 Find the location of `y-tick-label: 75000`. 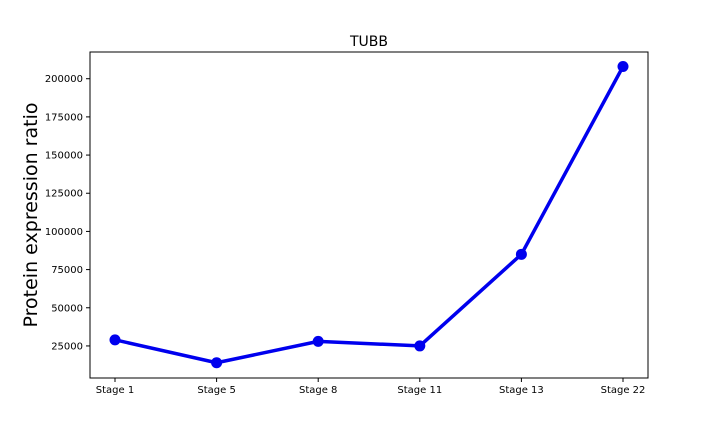

y-tick-label: 75000 is located at coordinates (67, 270).